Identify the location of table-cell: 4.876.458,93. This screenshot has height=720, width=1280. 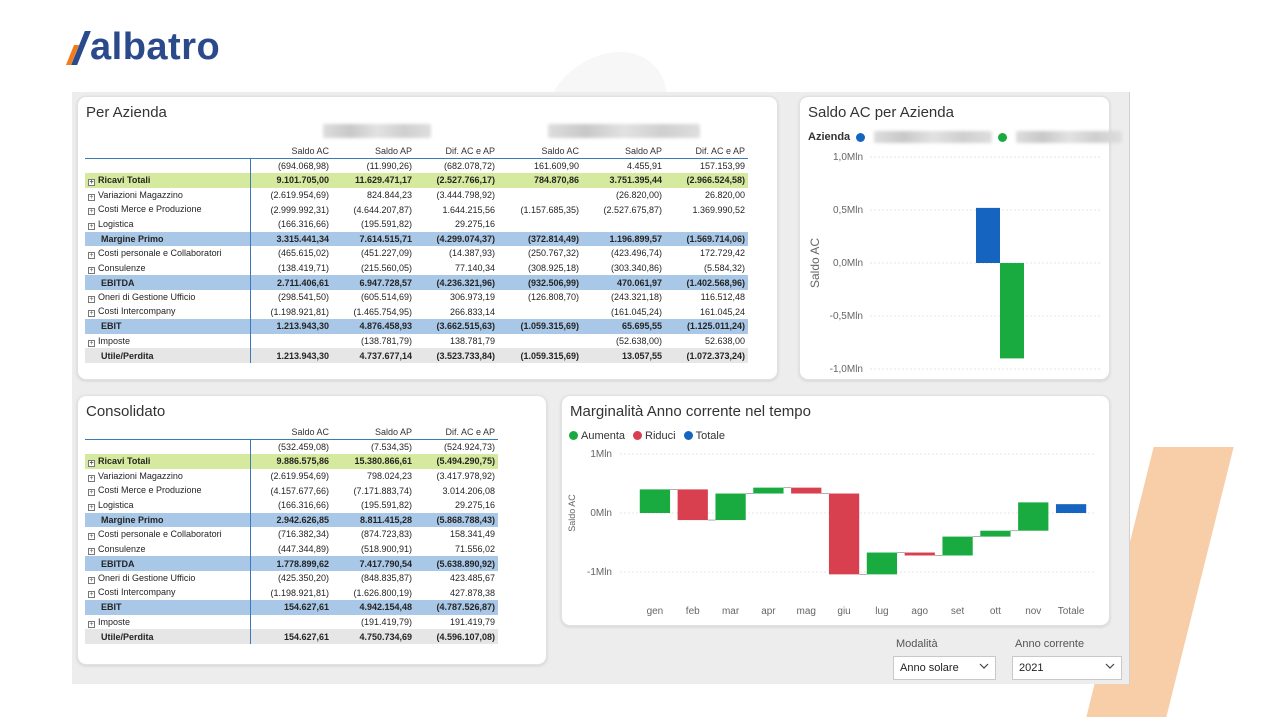
(373, 326).